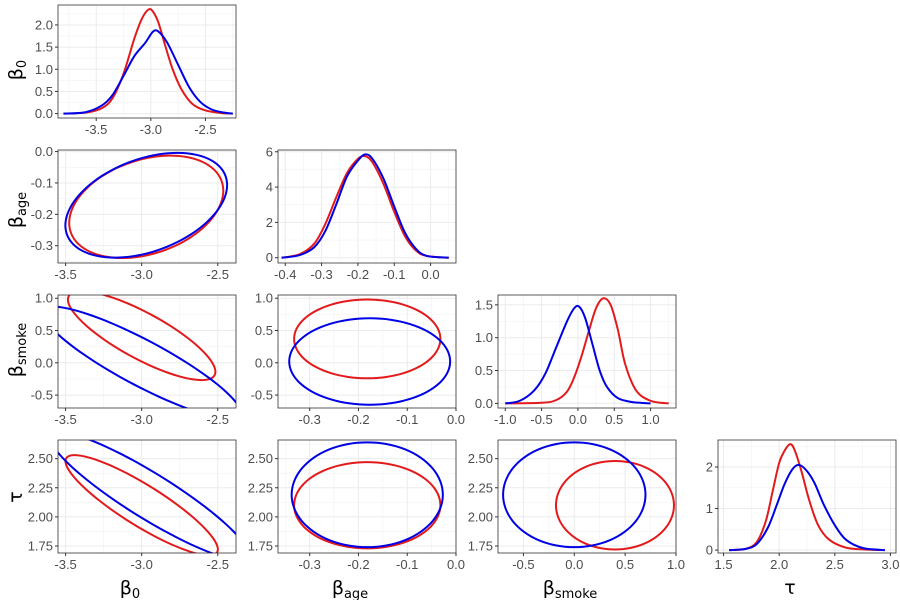 The image size is (900, 600). I want to click on y-tick-label: 4, so click(269, 187).